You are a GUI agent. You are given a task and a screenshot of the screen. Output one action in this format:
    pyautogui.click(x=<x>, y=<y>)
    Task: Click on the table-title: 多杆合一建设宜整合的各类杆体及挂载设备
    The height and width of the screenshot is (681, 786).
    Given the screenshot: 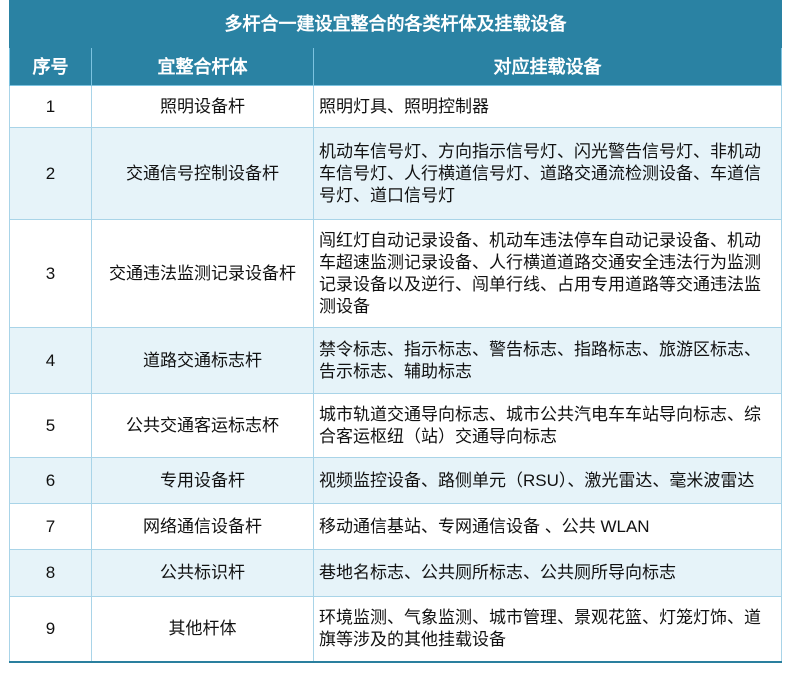 What is the action you would take?
    pyautogui.click(x=395, y=24)
    